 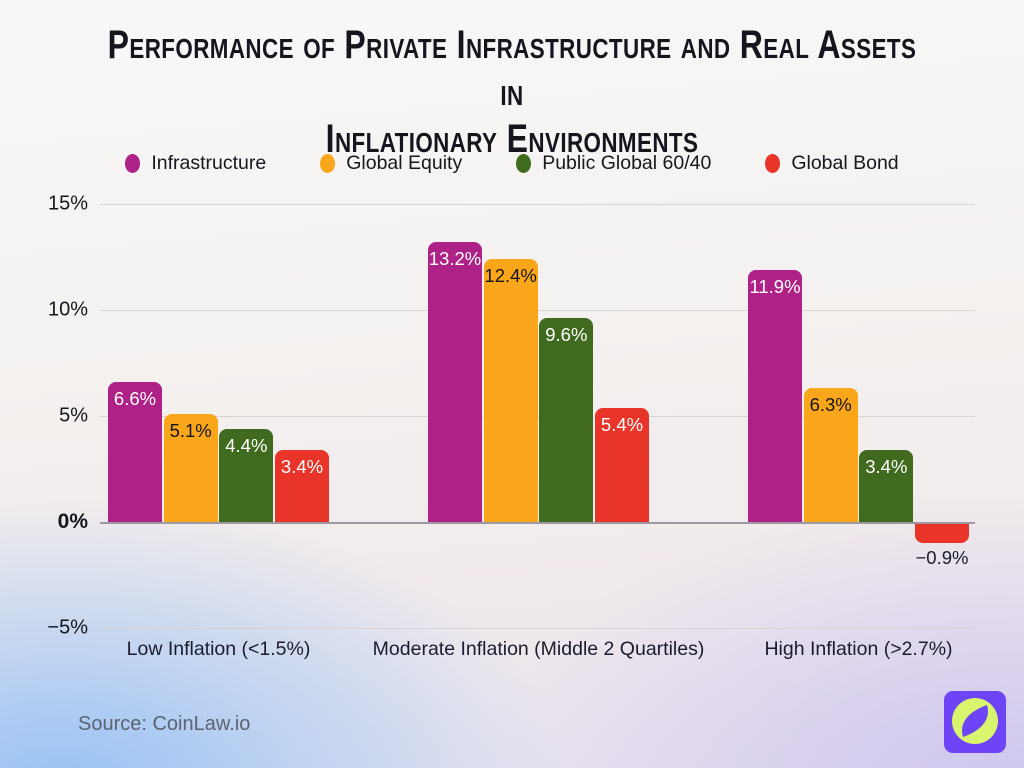 What do you see at coordinates (775, 395) in the screenshot?
I see `chart-bar: 11.9%` at bounding box center [775, 395].